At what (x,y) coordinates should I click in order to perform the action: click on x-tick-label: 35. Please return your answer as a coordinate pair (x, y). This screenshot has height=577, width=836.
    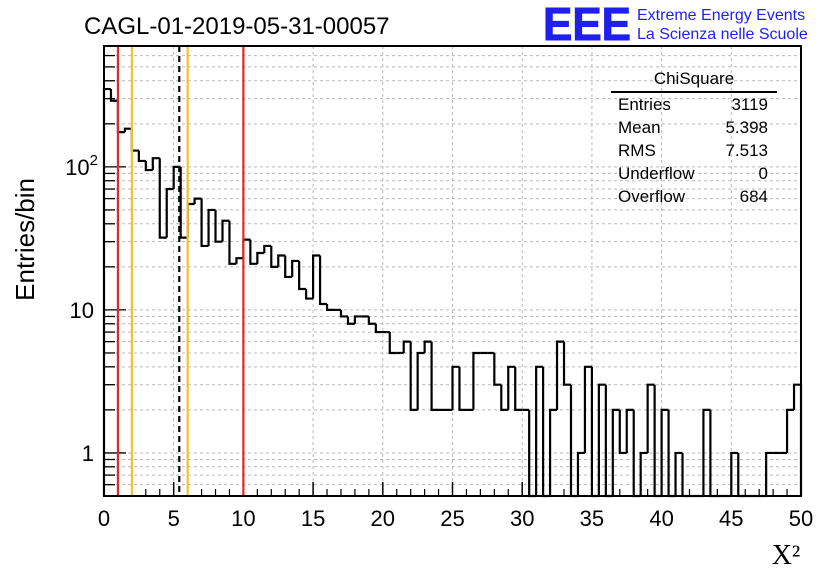
    Looking at the image, I should click on (592, 518).